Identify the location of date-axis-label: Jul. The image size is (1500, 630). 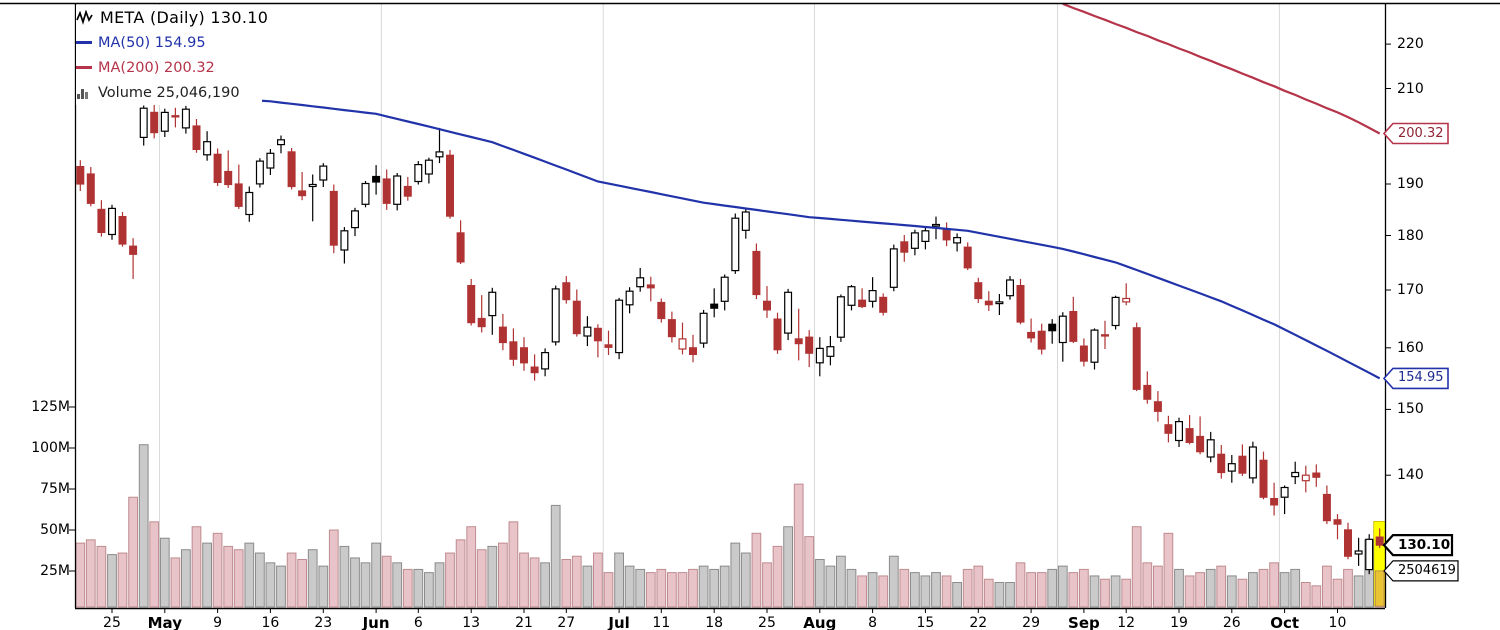
(619, 622).